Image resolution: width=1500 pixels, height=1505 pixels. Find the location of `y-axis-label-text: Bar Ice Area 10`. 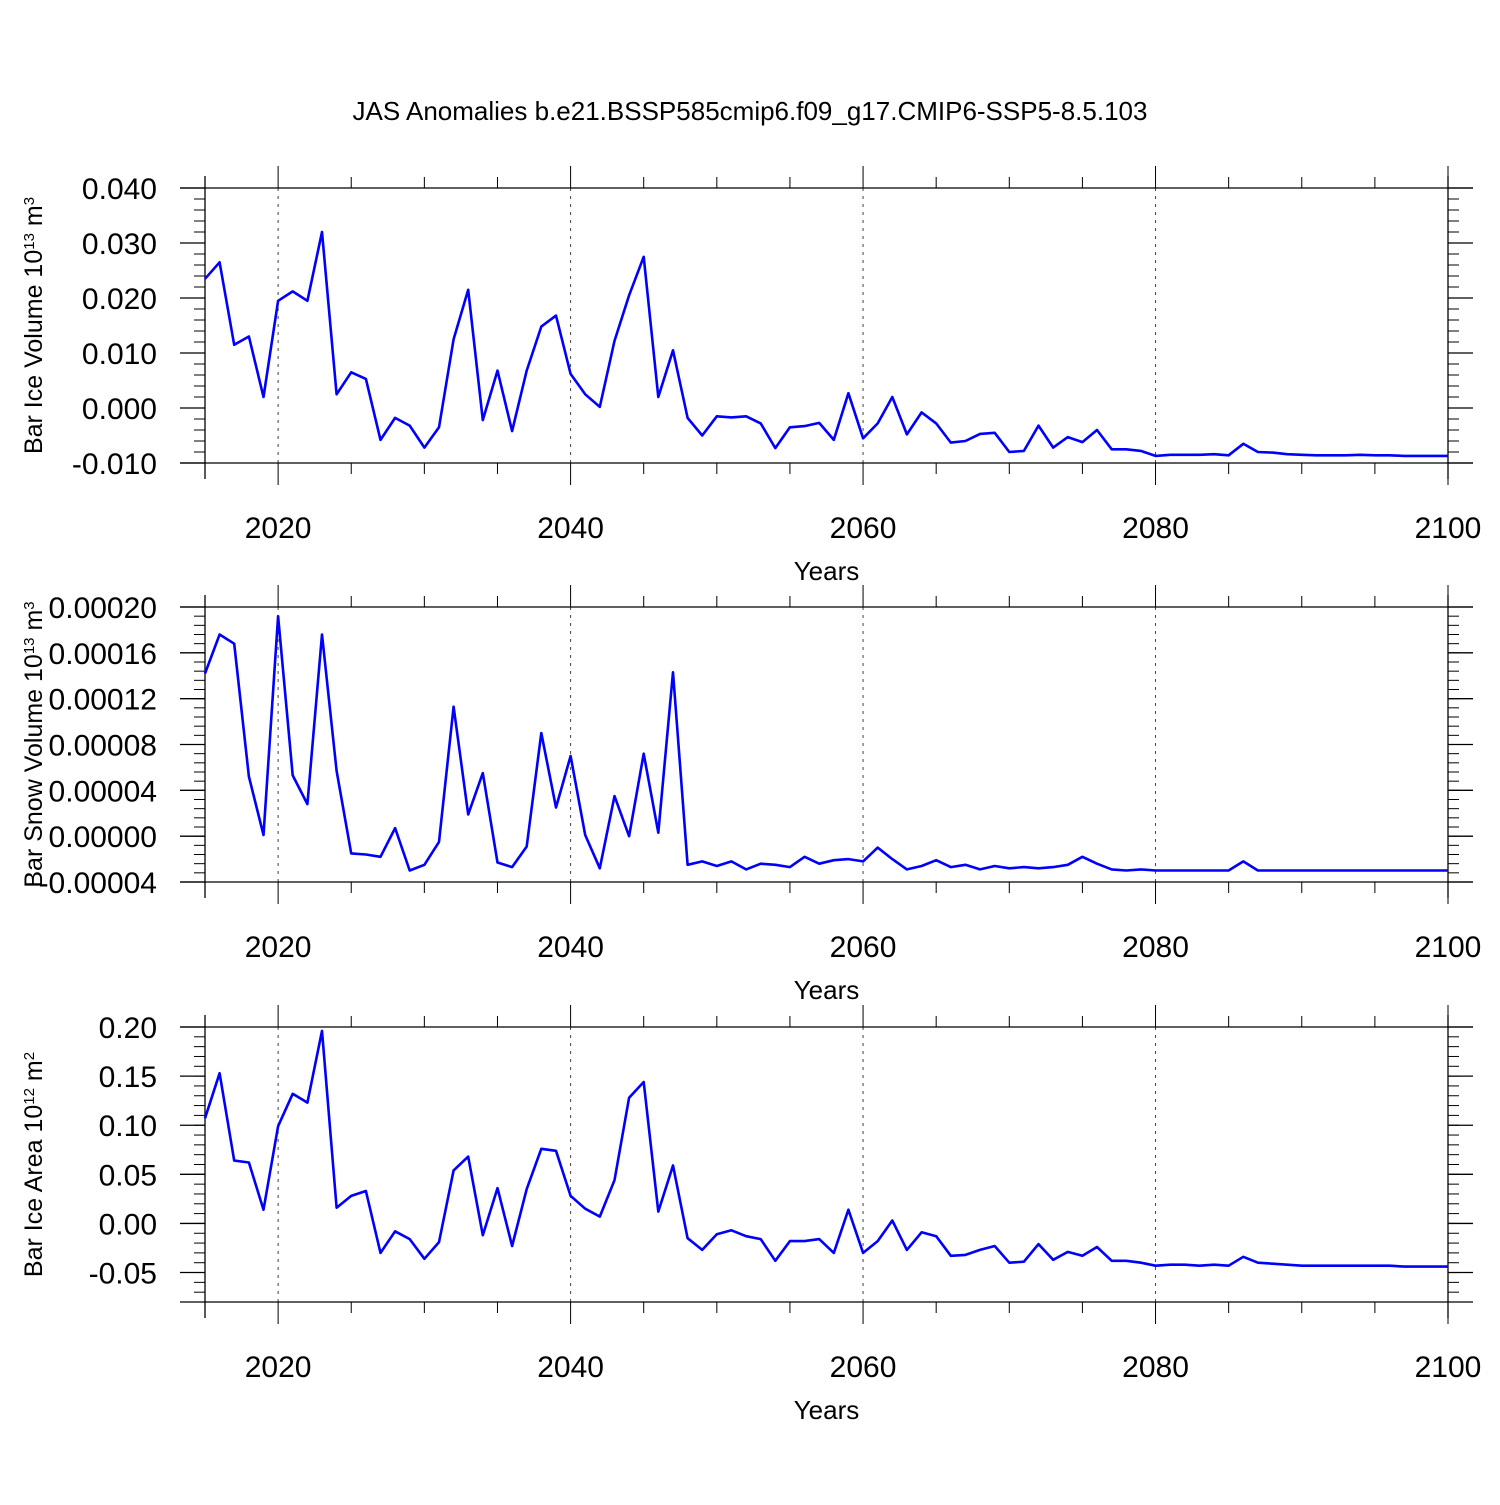

y-axis-label-text: Bar Ice Area 10 is located at coordinates (34, 1191).